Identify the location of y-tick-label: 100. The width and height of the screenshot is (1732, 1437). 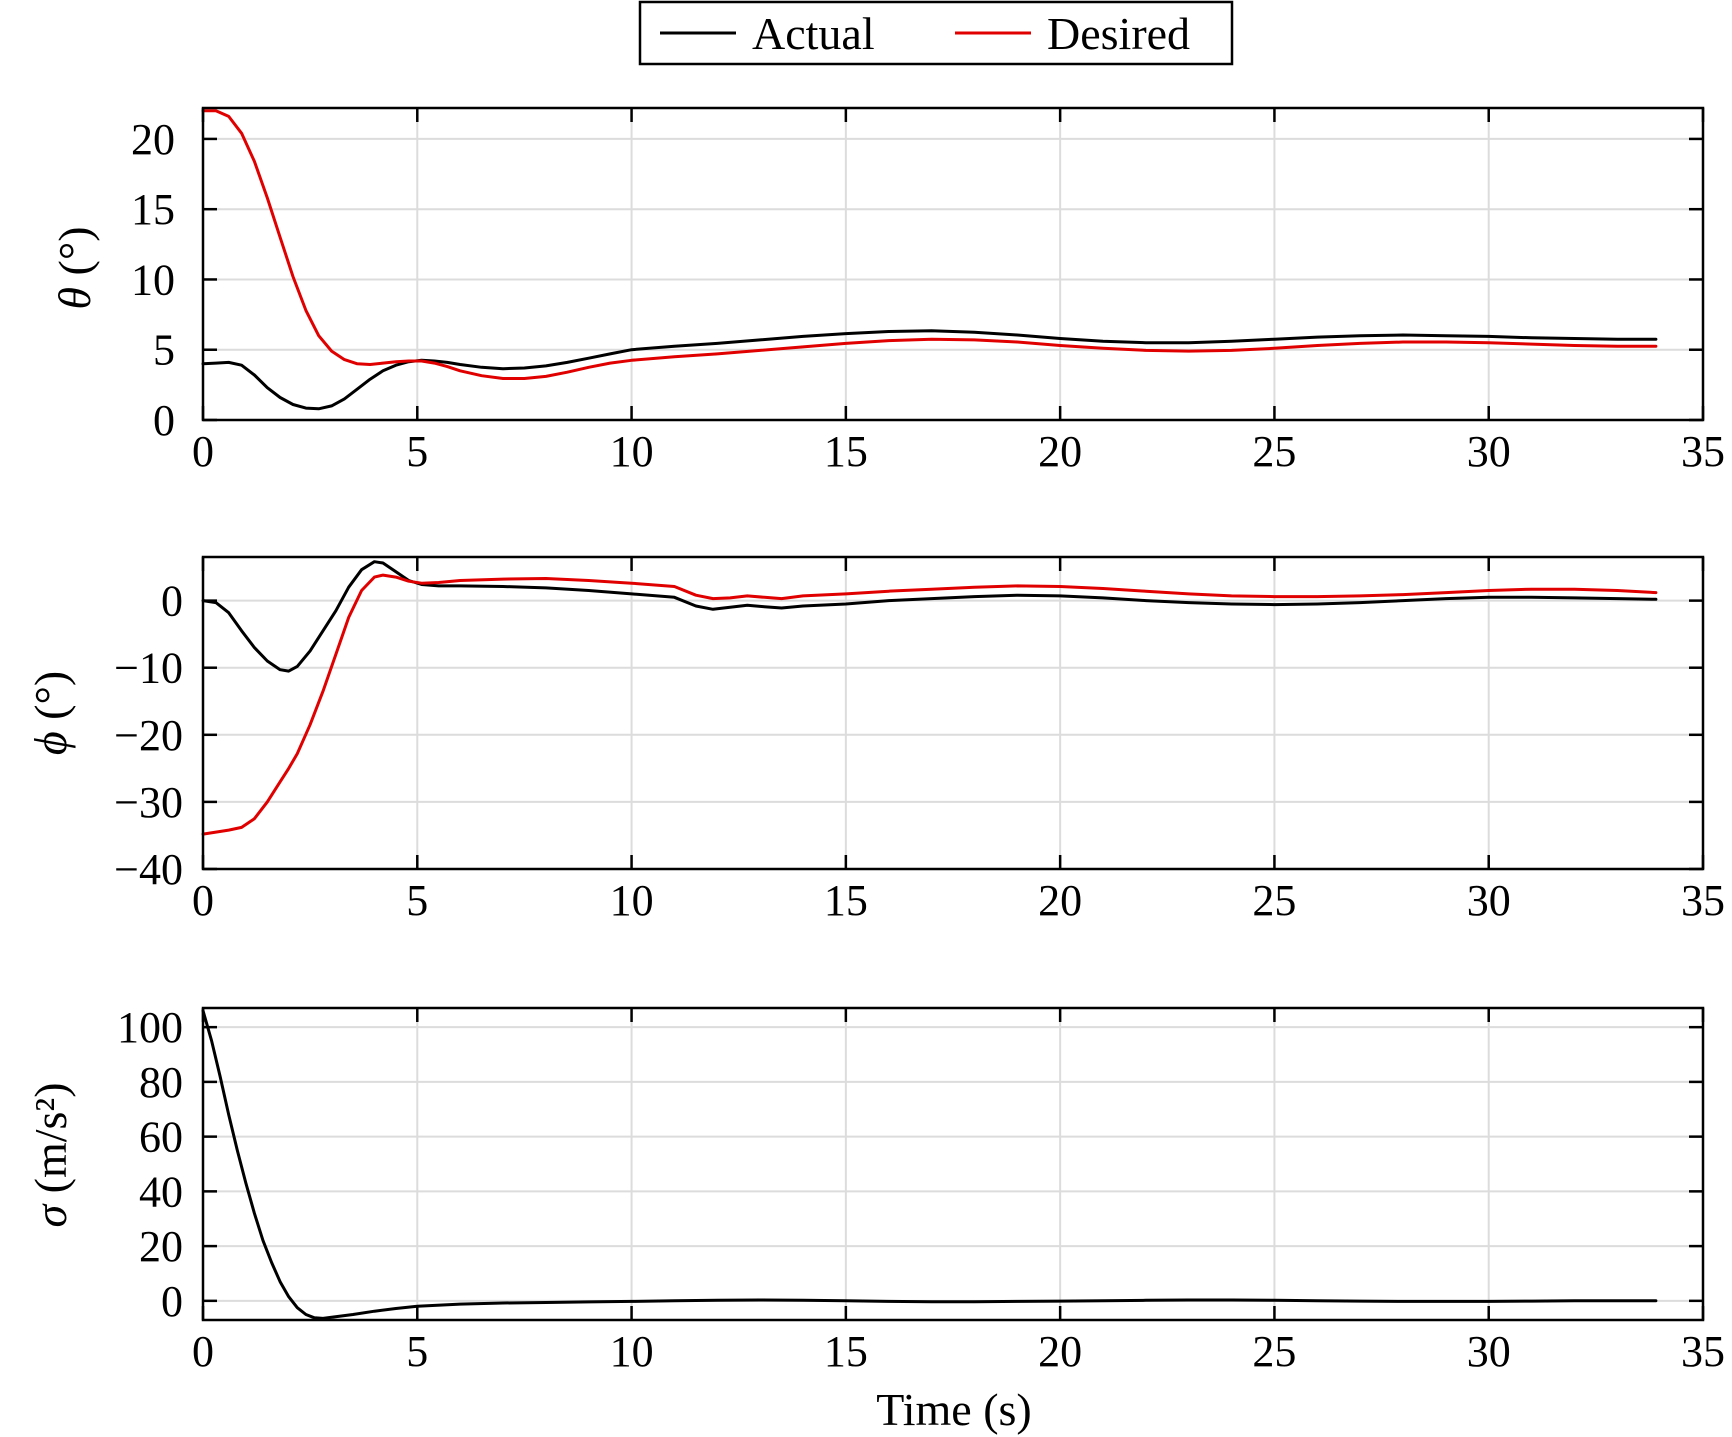
(150, 1027).